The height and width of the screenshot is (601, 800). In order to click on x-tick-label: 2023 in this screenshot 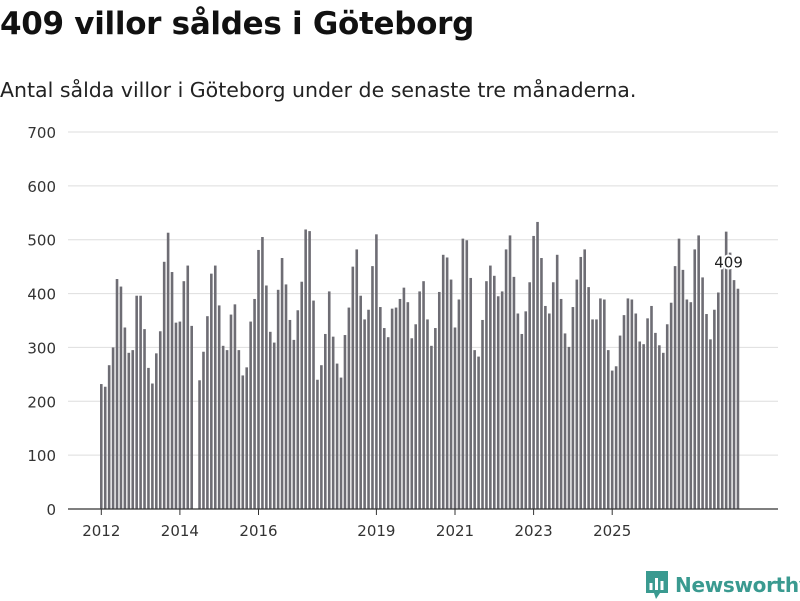, I will do `click(534, 531)`.